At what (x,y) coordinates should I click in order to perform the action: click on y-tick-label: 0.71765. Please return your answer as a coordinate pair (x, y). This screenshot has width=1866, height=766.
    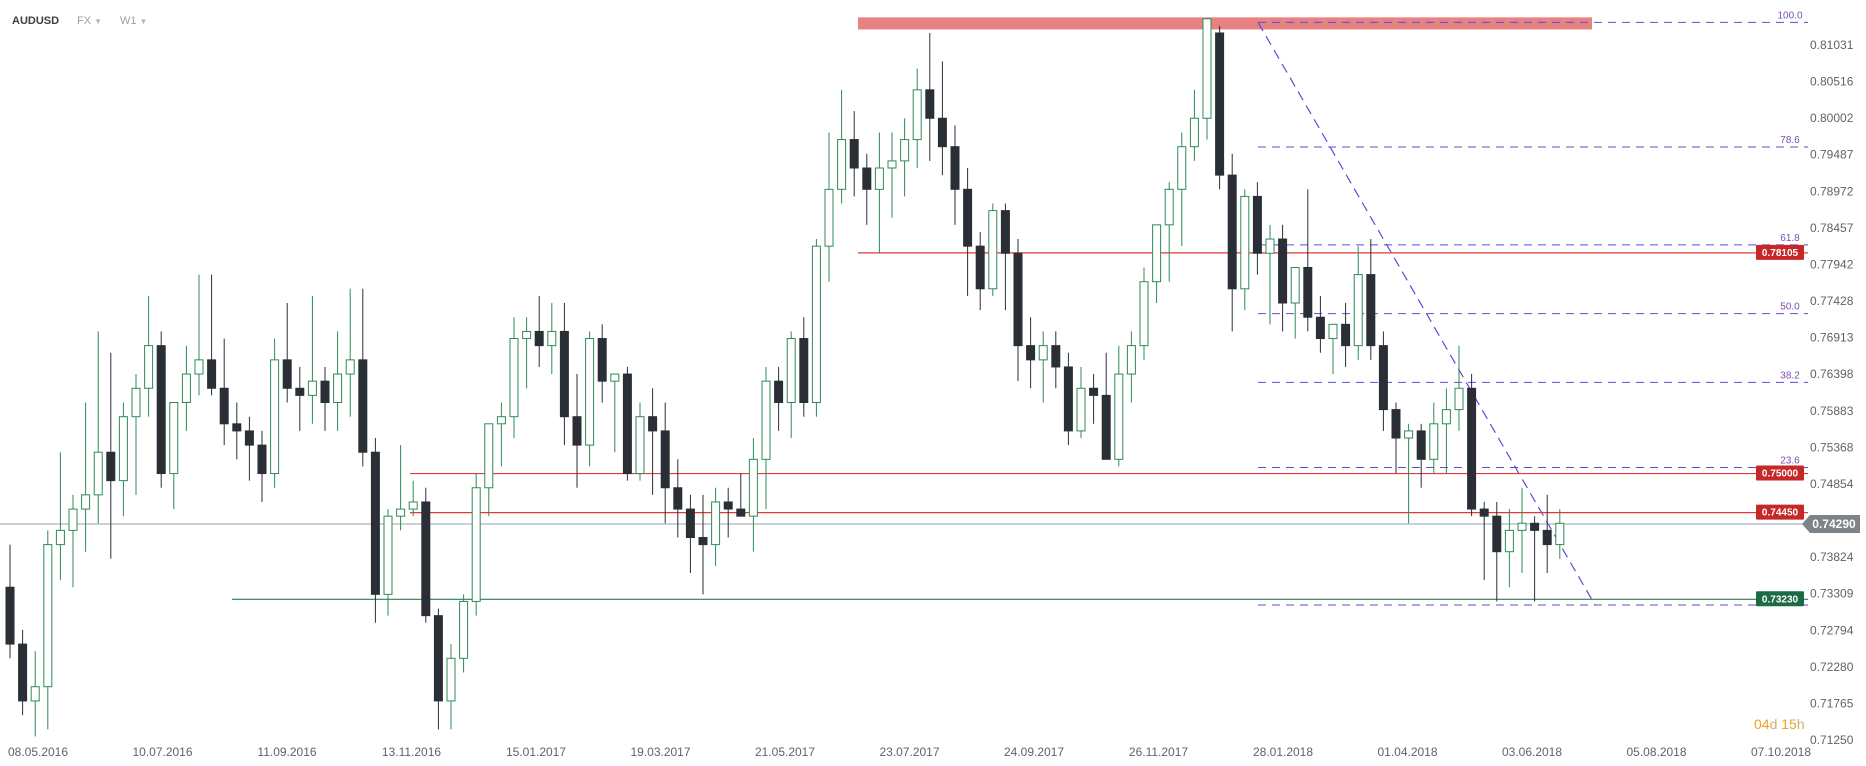
    Looking at the image, I should click on (1832, 703).